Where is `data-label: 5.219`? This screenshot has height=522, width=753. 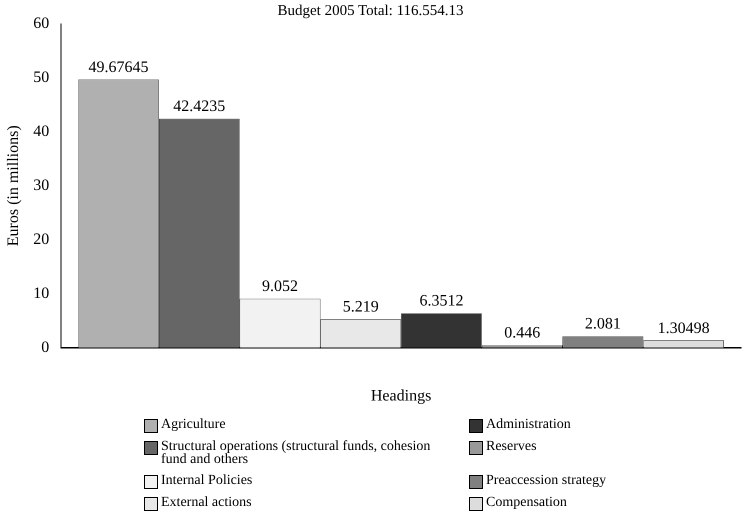
data-label: 5.219 is located at coordinates (360, 307).